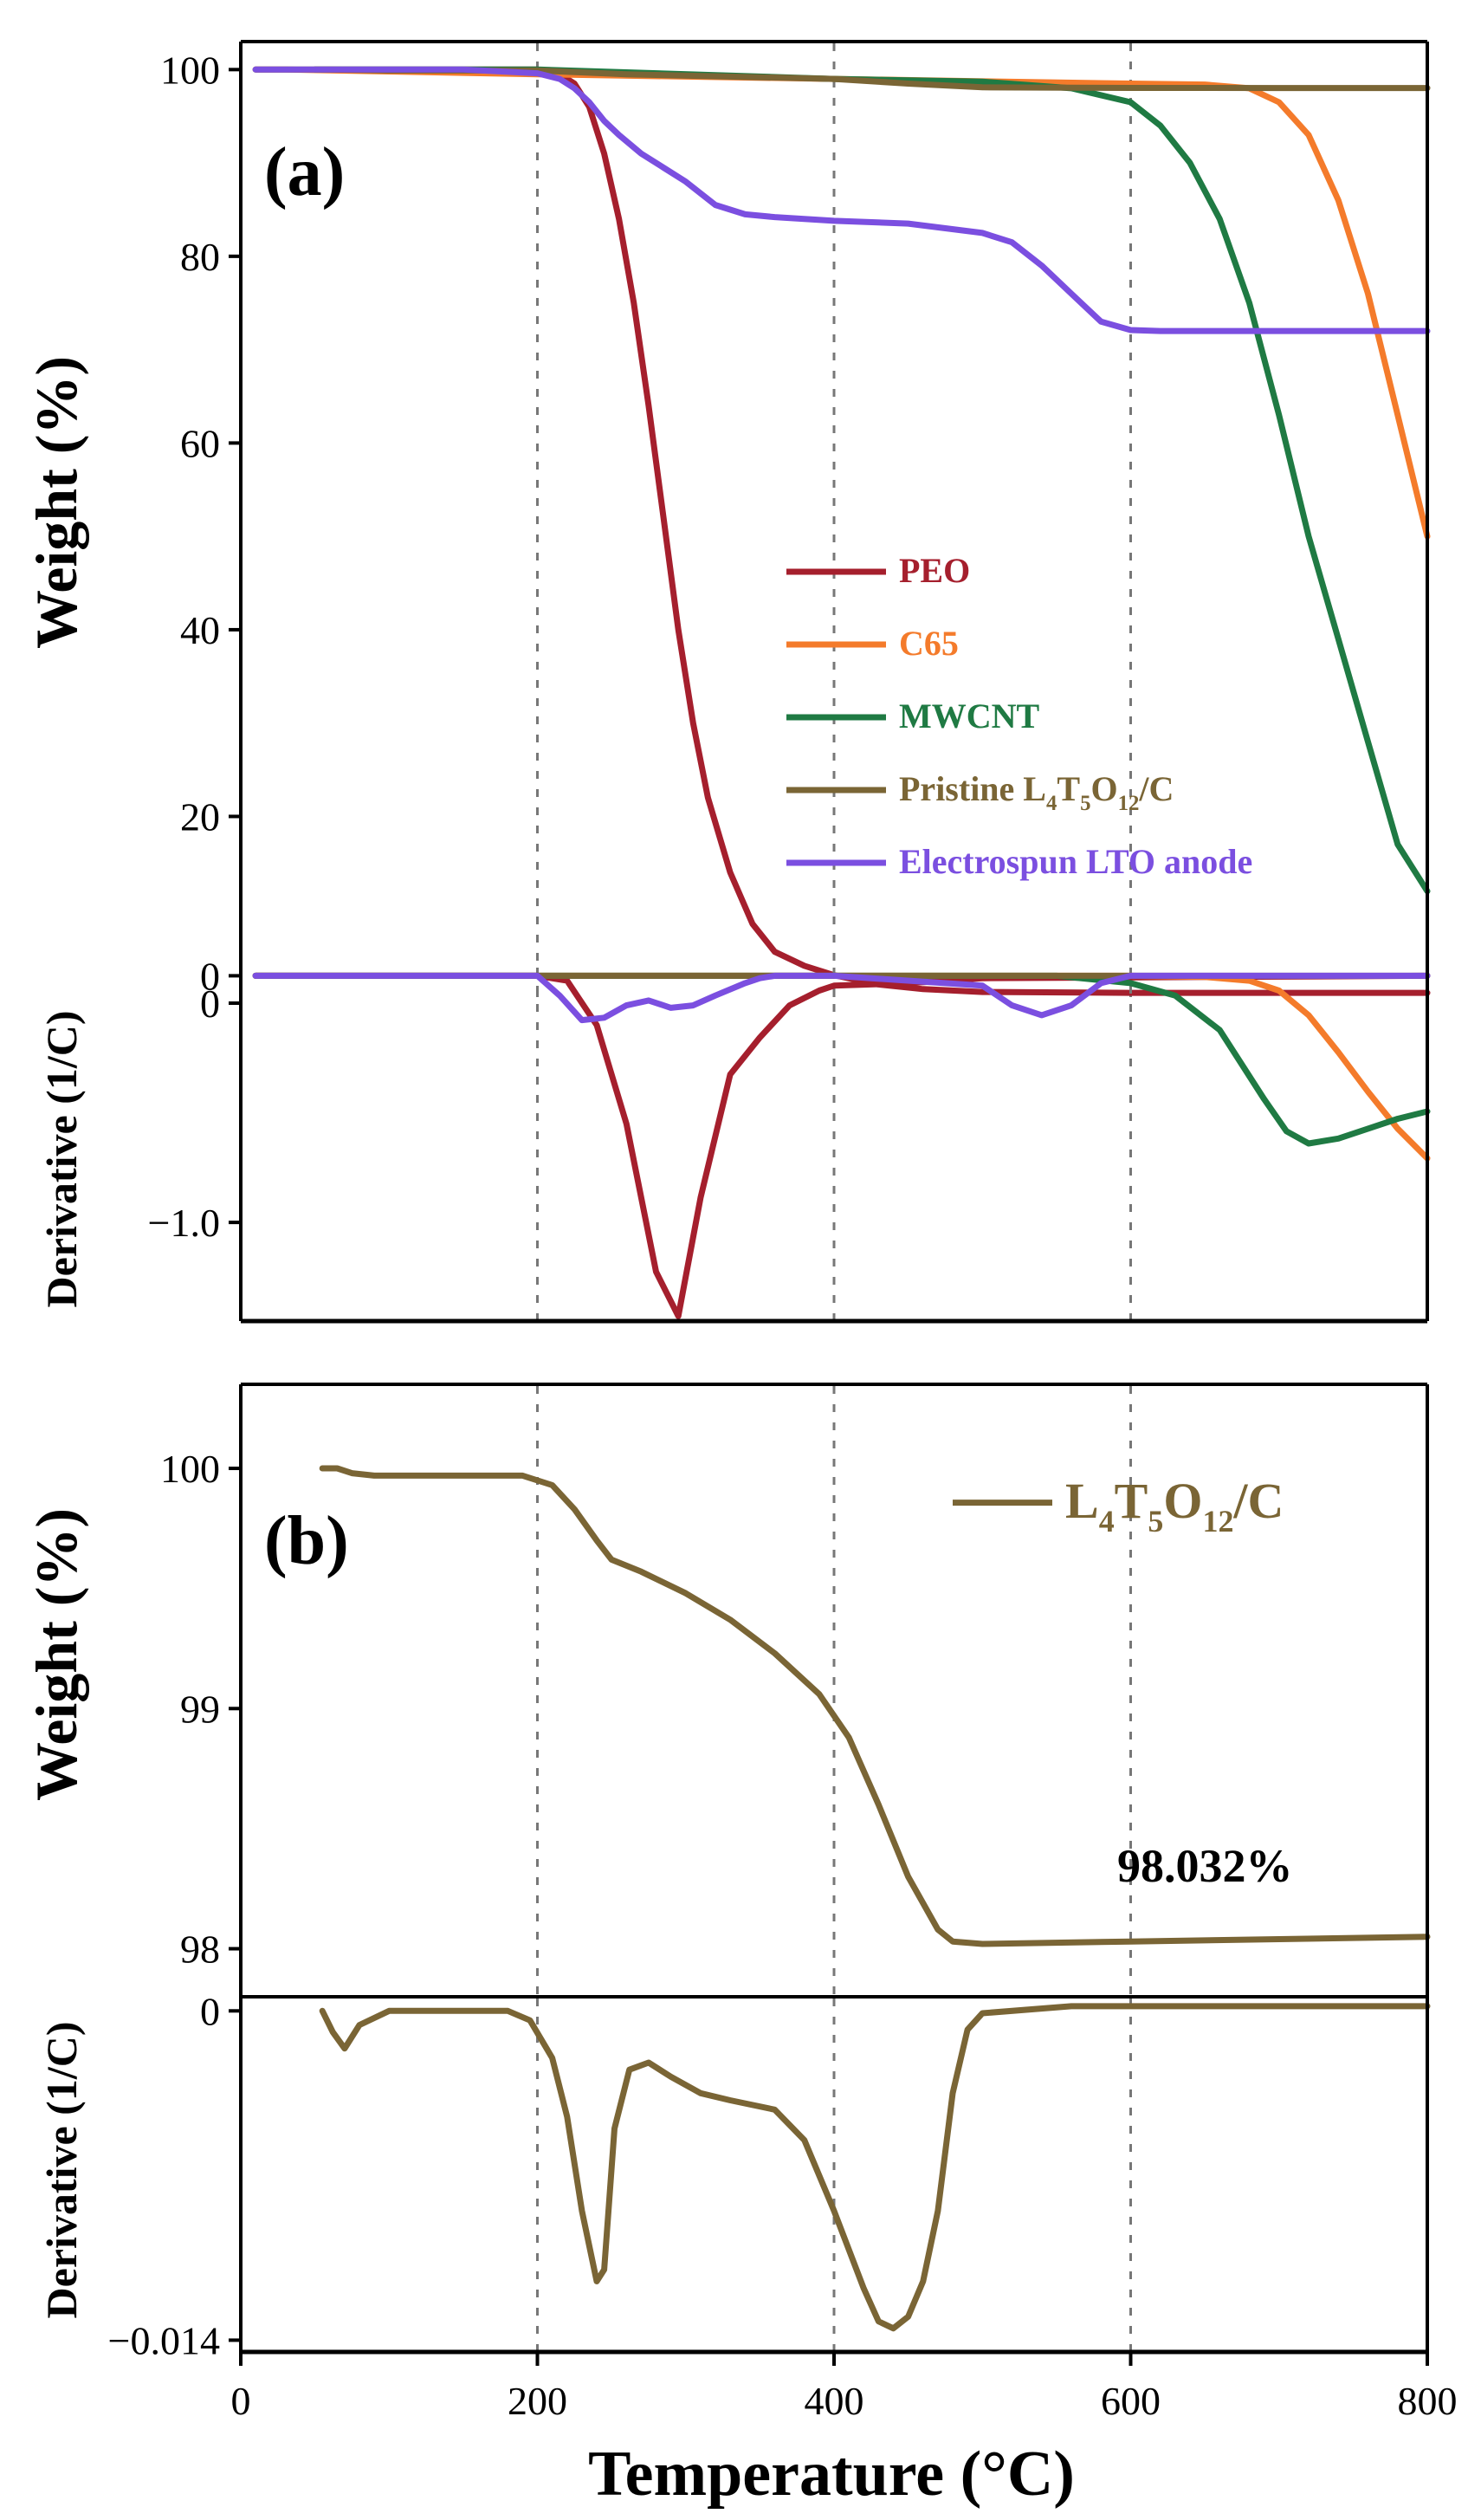 This screenshot has height=2520, width=1481. What do you see at coordinates (62, 1159) in the screenshot?
I see `ylabel-a-derivative: Derivative (1/C)` at bounding box center [62, 1159].